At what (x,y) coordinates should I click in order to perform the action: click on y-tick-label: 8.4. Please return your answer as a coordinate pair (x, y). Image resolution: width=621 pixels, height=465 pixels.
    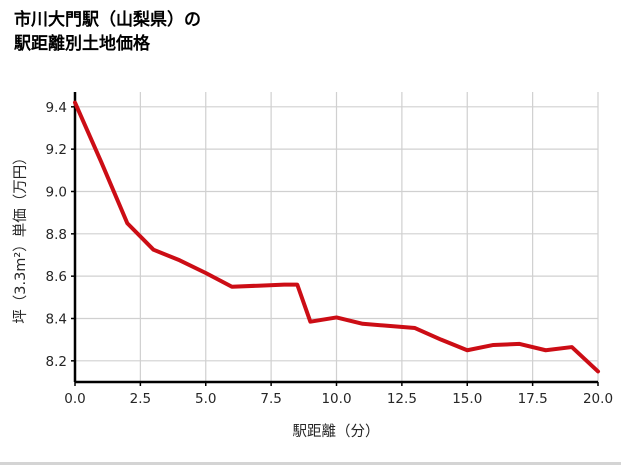
    Looking at the image, I should click on (56, 319).